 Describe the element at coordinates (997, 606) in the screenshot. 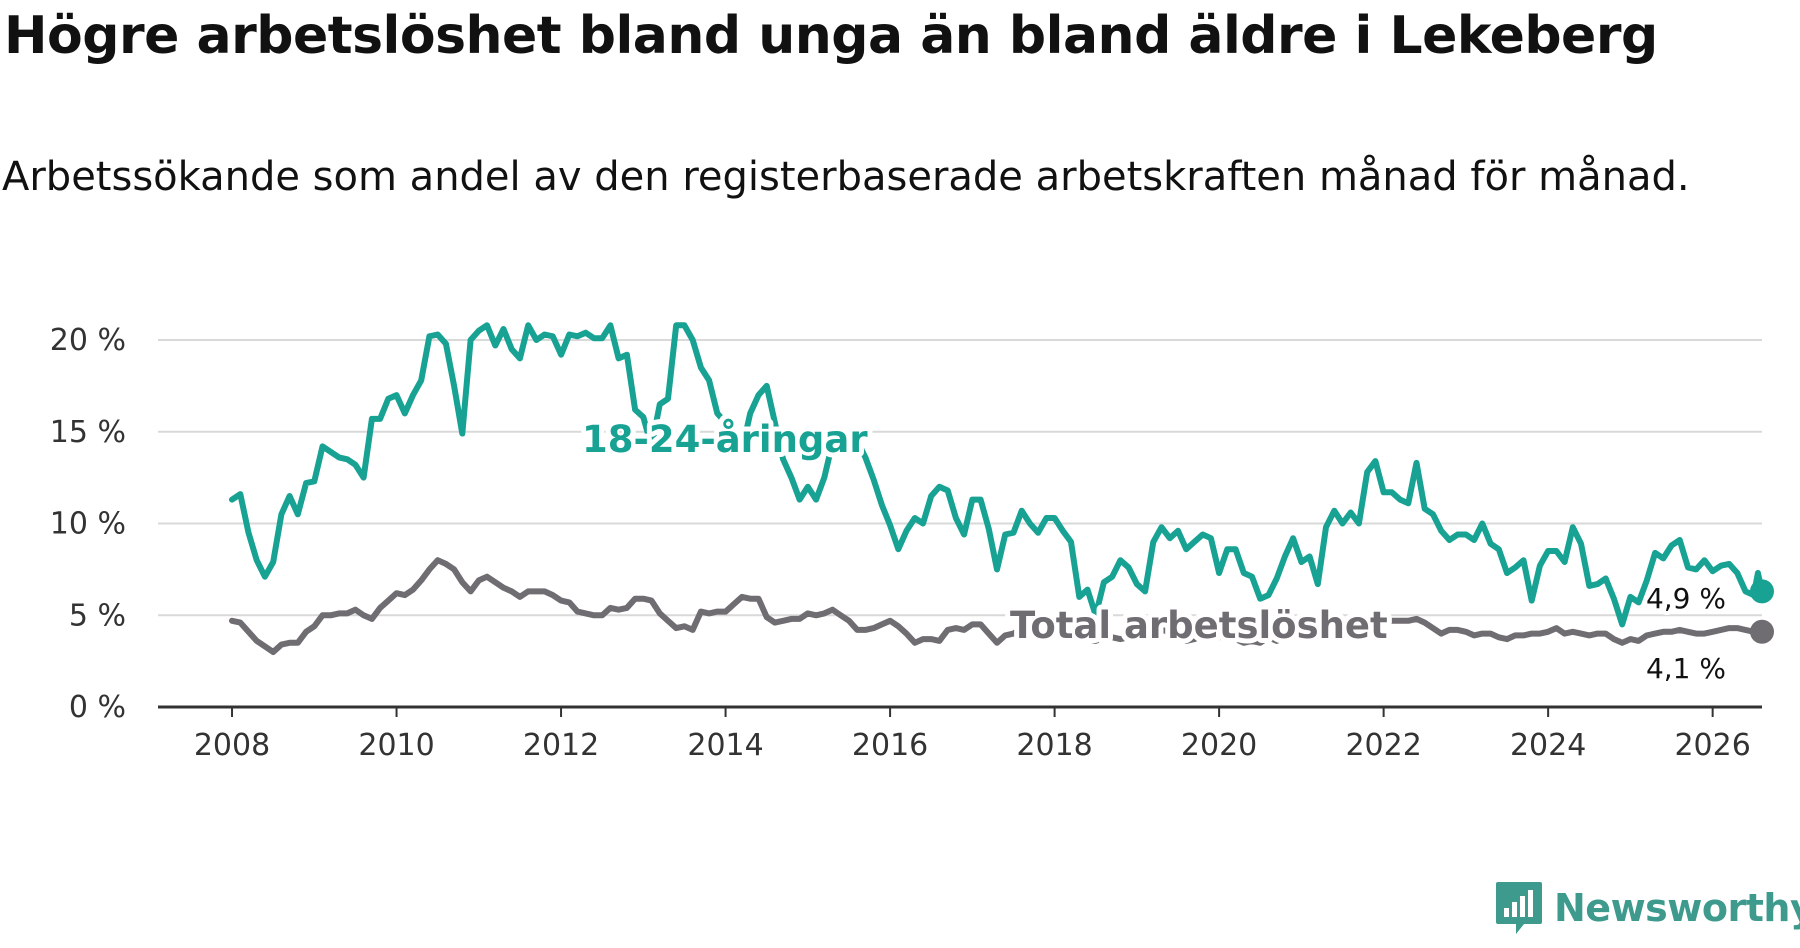

I see `series-line-total` at that location.